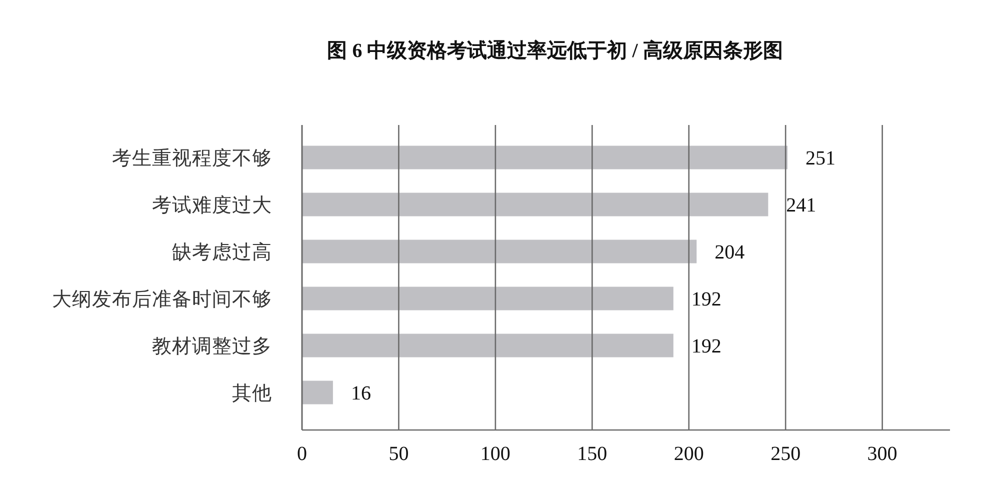 The image size is (1000, 491). Describe the element at coordinates (495, 454) in the screenshot. I see `x-tick-label: 100` at that location.